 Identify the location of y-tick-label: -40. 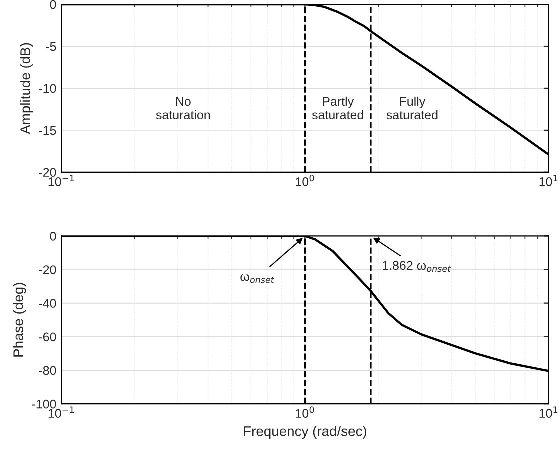
(47, 303).